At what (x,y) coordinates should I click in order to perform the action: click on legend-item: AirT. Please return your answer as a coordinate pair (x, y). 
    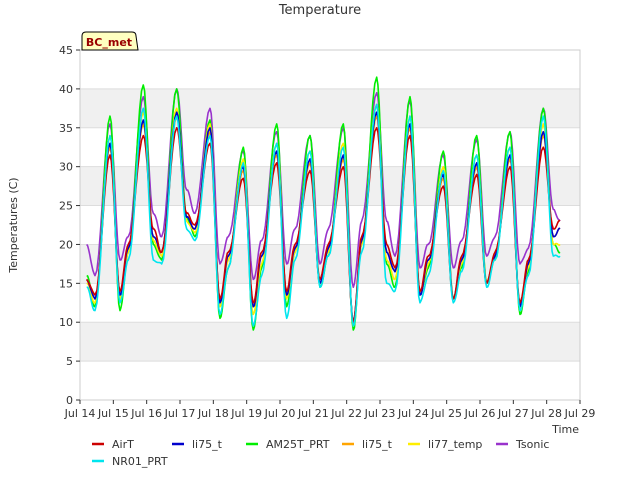
    Looking at the image, I should click on (113, 444).